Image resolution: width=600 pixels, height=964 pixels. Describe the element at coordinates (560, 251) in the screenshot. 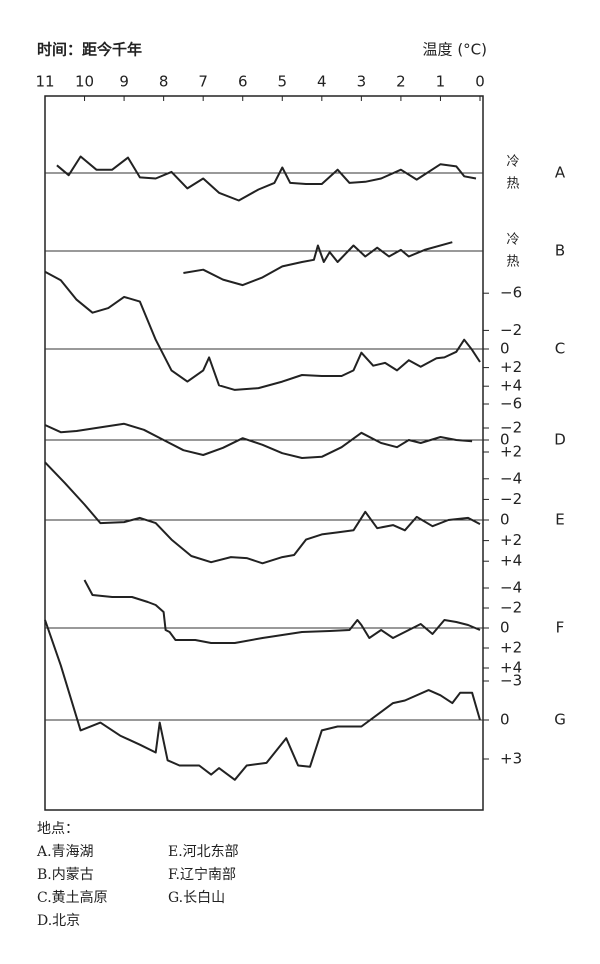

I see `panel-label: B` at that location.